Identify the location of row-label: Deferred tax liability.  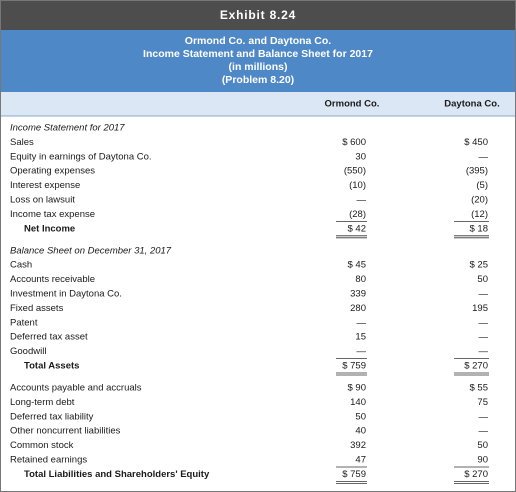
(52, 416).